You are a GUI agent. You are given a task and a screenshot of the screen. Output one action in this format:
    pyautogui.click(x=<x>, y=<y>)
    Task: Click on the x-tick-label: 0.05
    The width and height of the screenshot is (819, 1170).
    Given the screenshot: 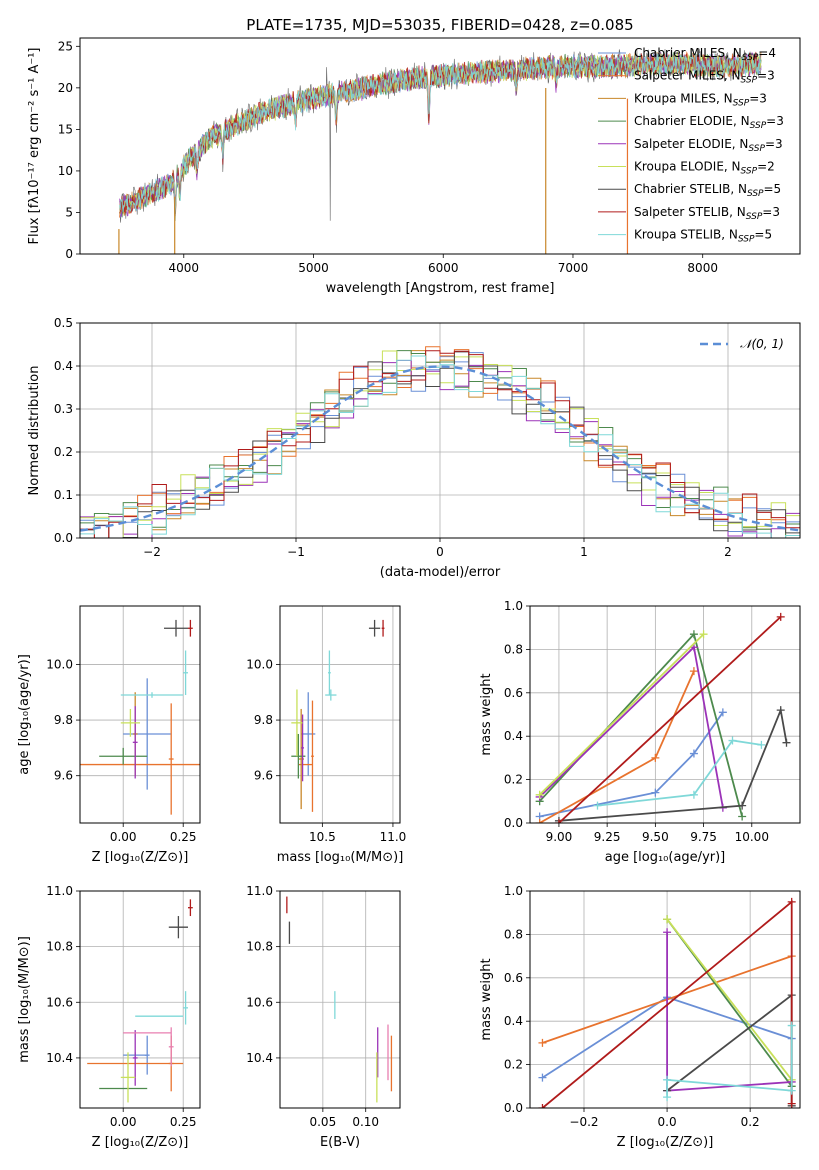 What is the action you would take?
    pyautogui.click(x=322, y=1122)
    